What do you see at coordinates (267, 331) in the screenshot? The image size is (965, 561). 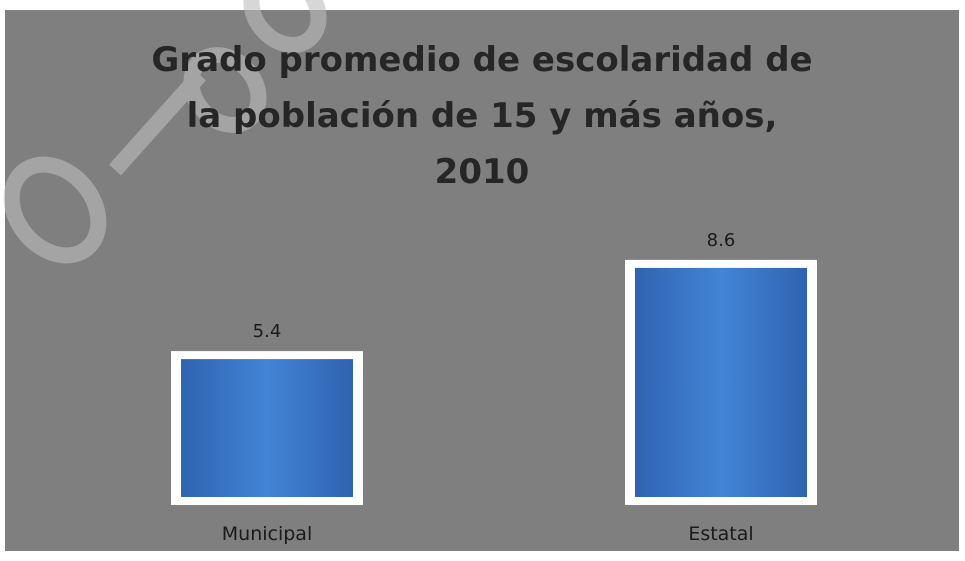 I see `value-label-municipal: 5.4` at bounding box center [267, 331].